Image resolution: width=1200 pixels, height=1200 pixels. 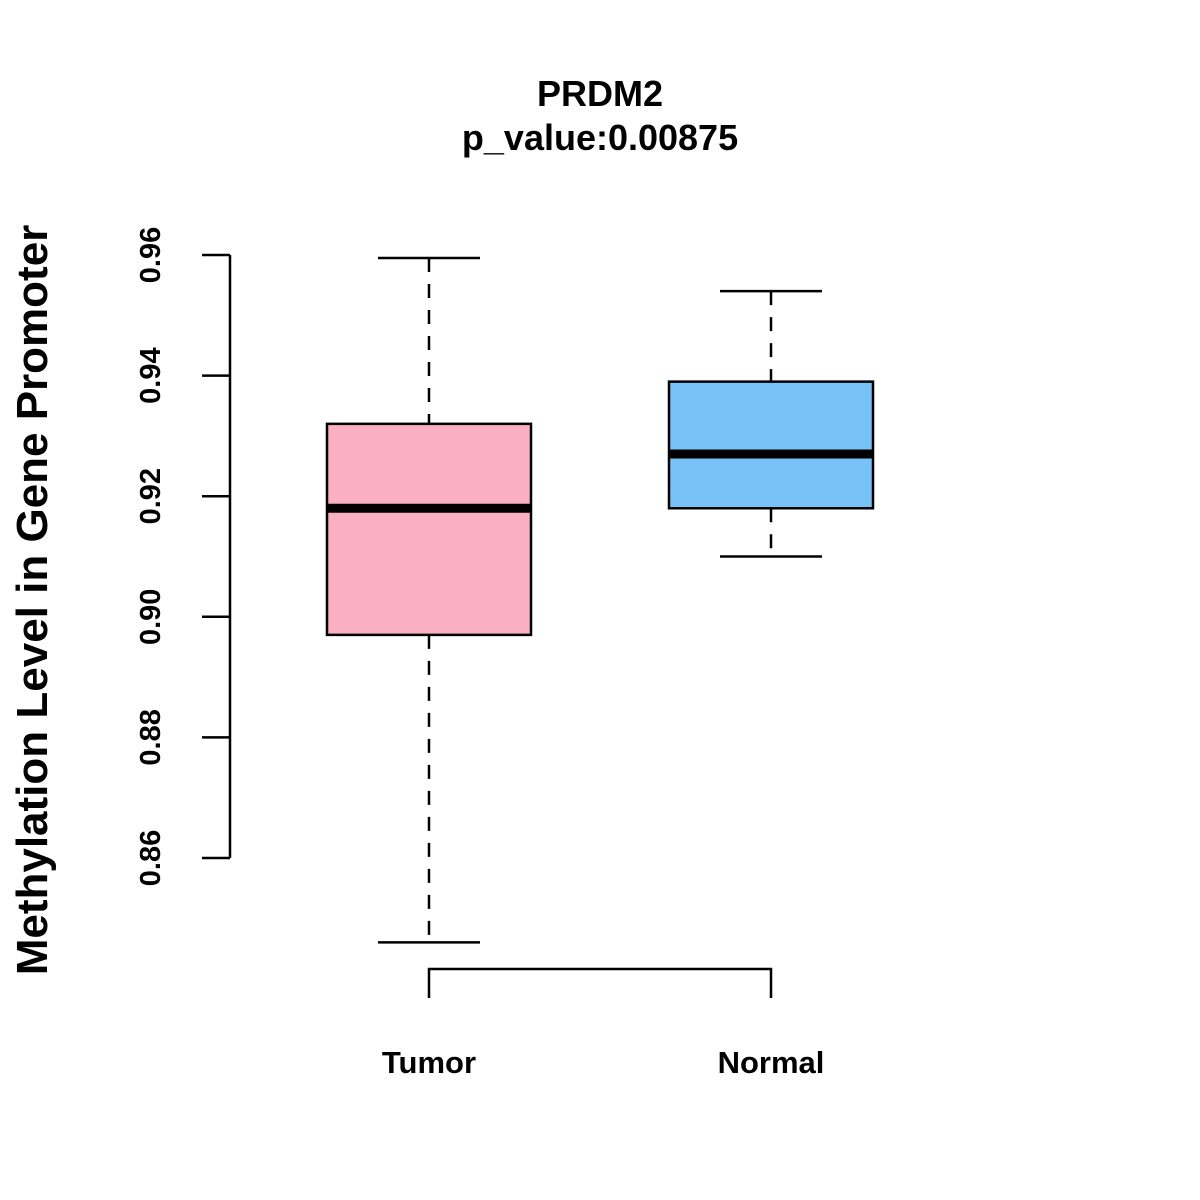 I want to click on bracket-line, so click(x=600, y=982).